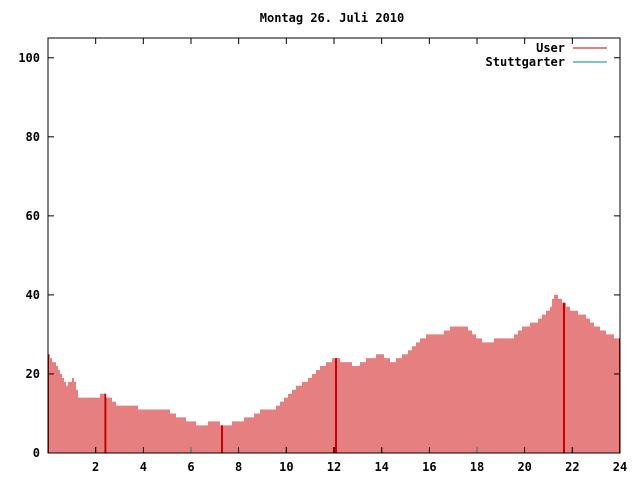 The height and width of the screenshot is (480, 640). I want to click on chart-title: Montag 26. Juli 2010, so click(332, 18).